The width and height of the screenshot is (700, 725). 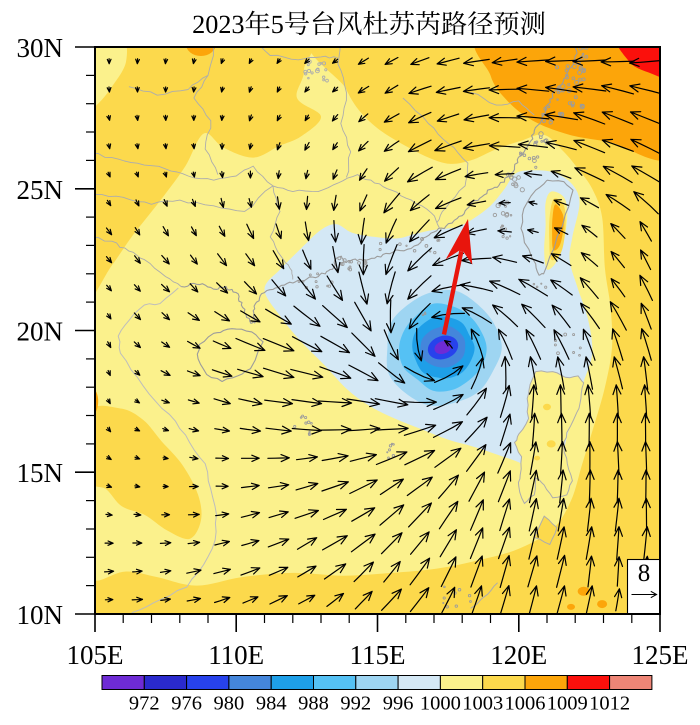 I want to click on svg-text: 988, so click(x=313, y=704).